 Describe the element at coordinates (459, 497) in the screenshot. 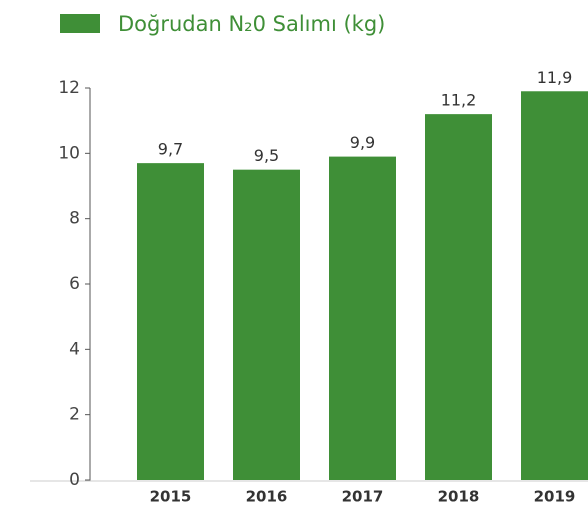

I see `x-tick-label: 2018` at that location.